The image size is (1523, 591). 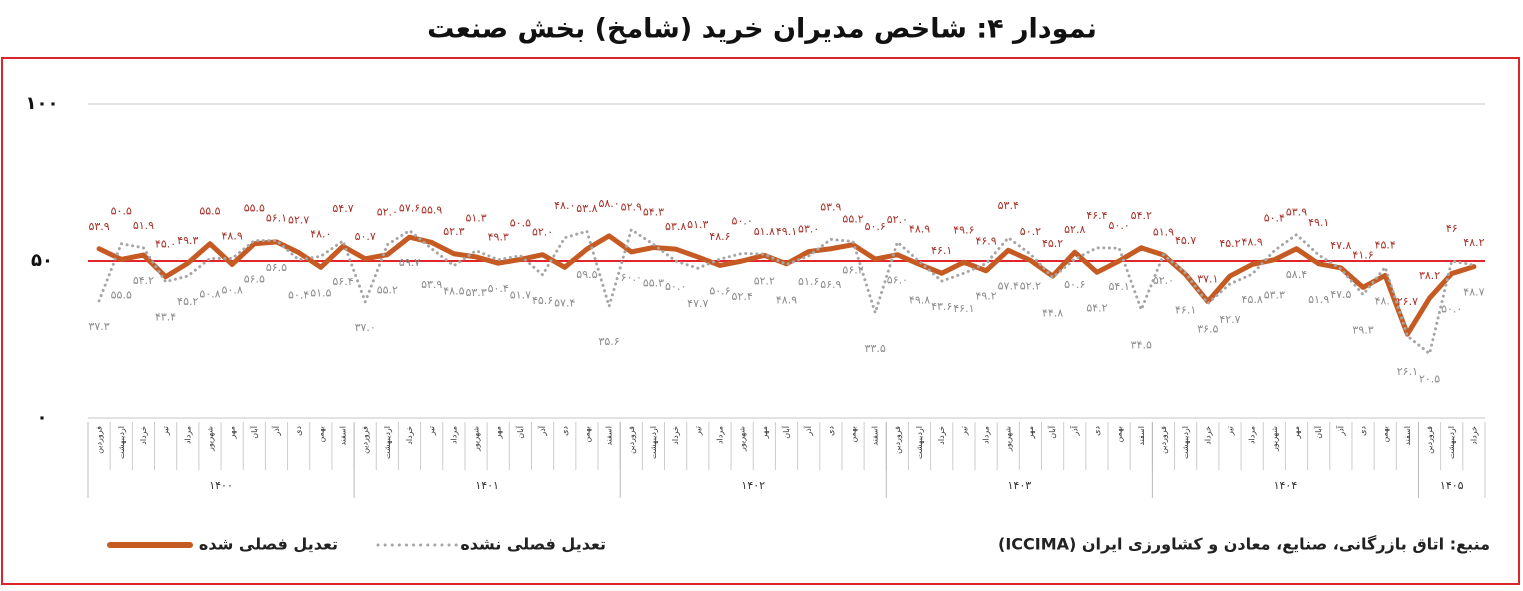 What do you see at coordinates (1296, 274) in the screenshot?
I see `data-label: ۵۸.۴` at bounding box center [1296, 274].